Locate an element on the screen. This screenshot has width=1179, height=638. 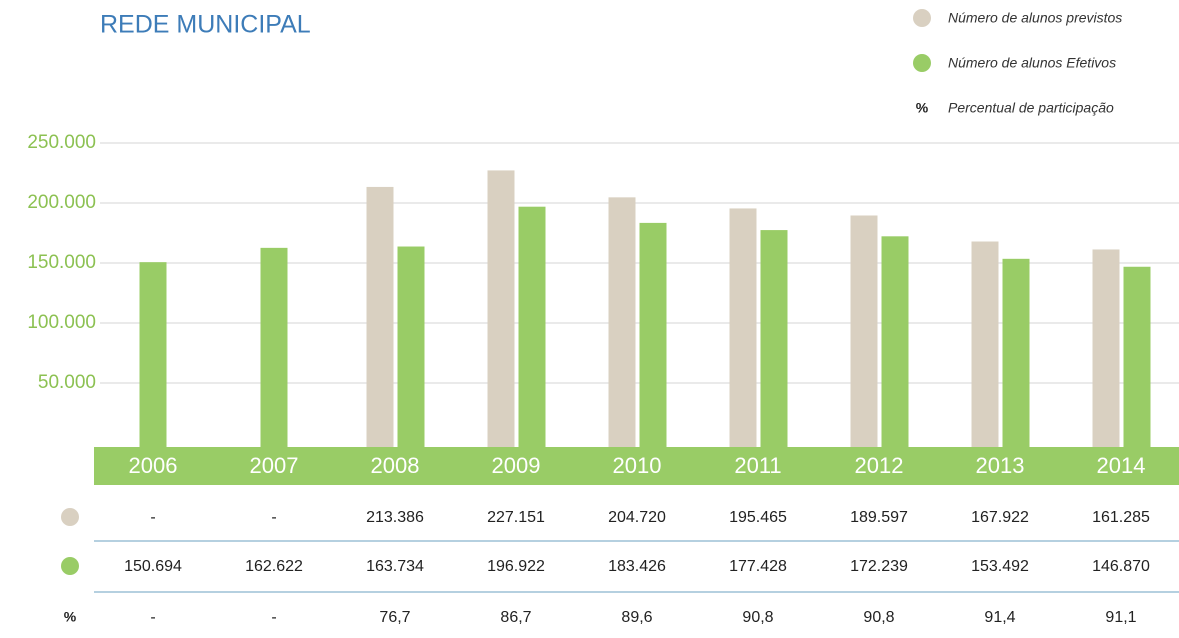
legend-label: Número de alunos previstos is located at coordinates (1035, 18).